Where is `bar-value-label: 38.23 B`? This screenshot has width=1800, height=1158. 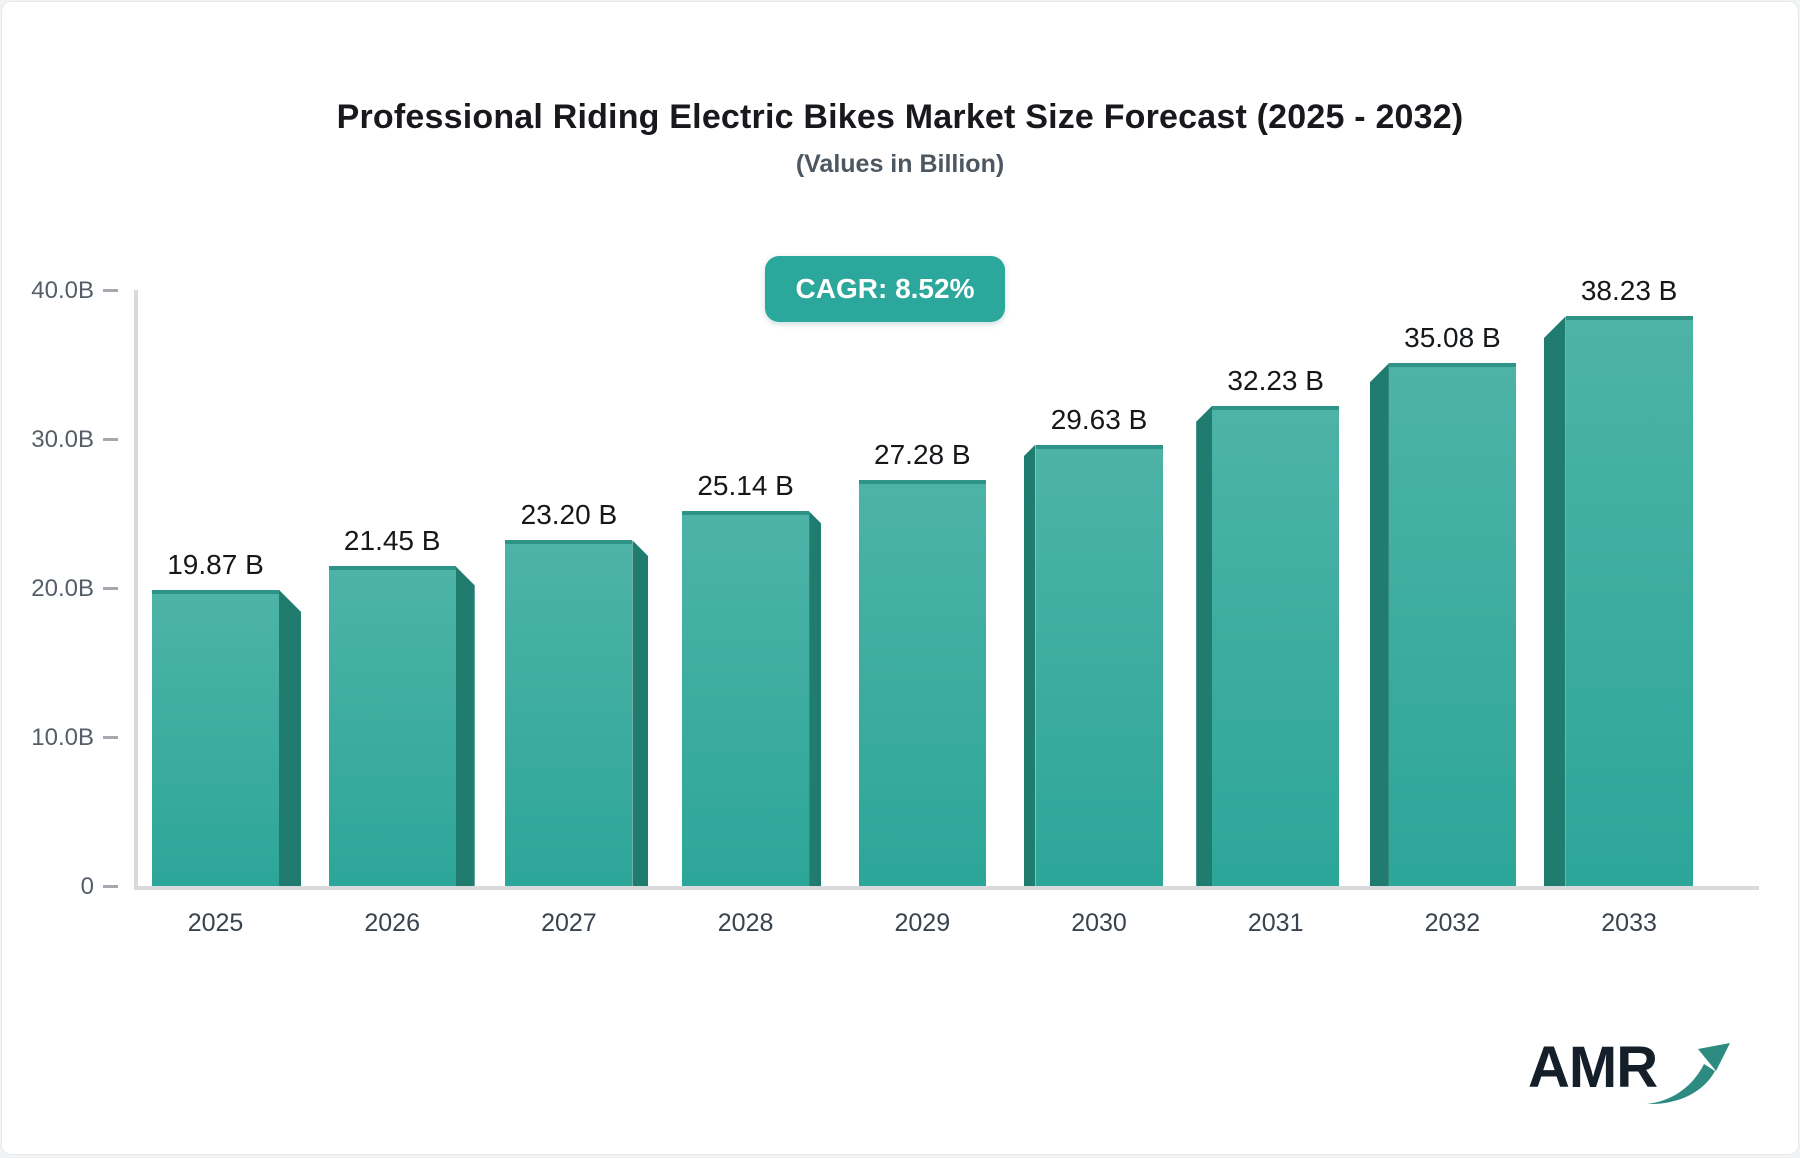 bar-value-label: 38.23 B is located at coordinates (1629, 291).